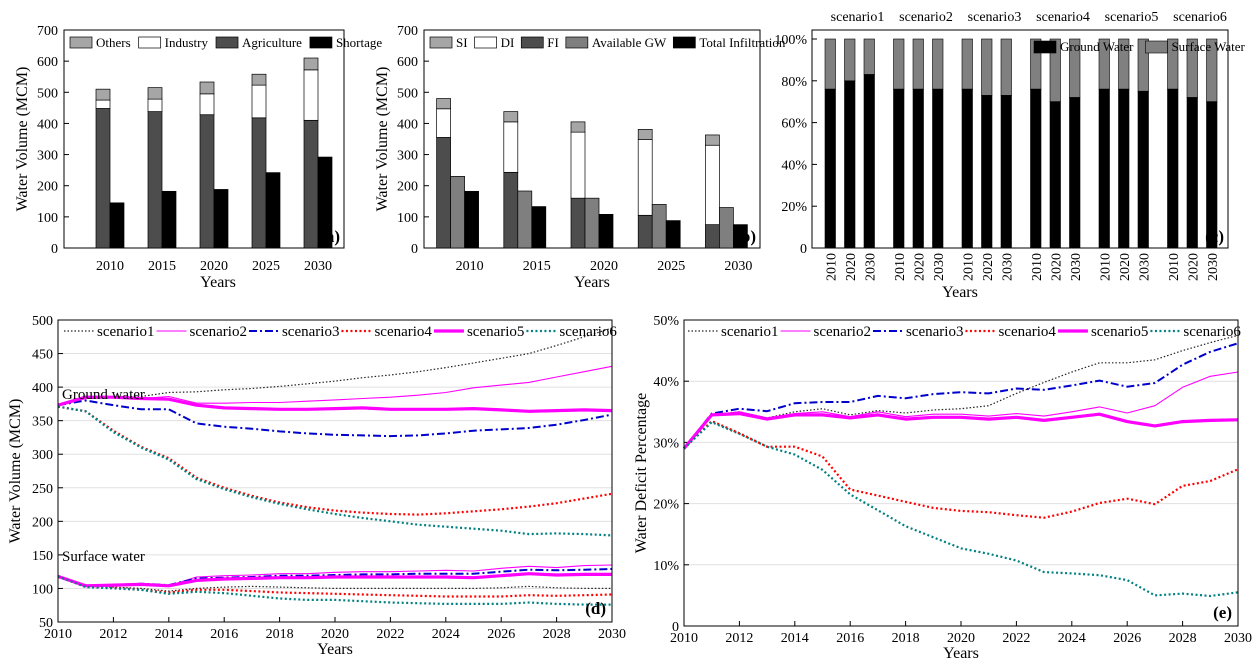  Describe the element at coordinates (42, 422) in the screenshot. I see `y-tick-label: 350` at that location.